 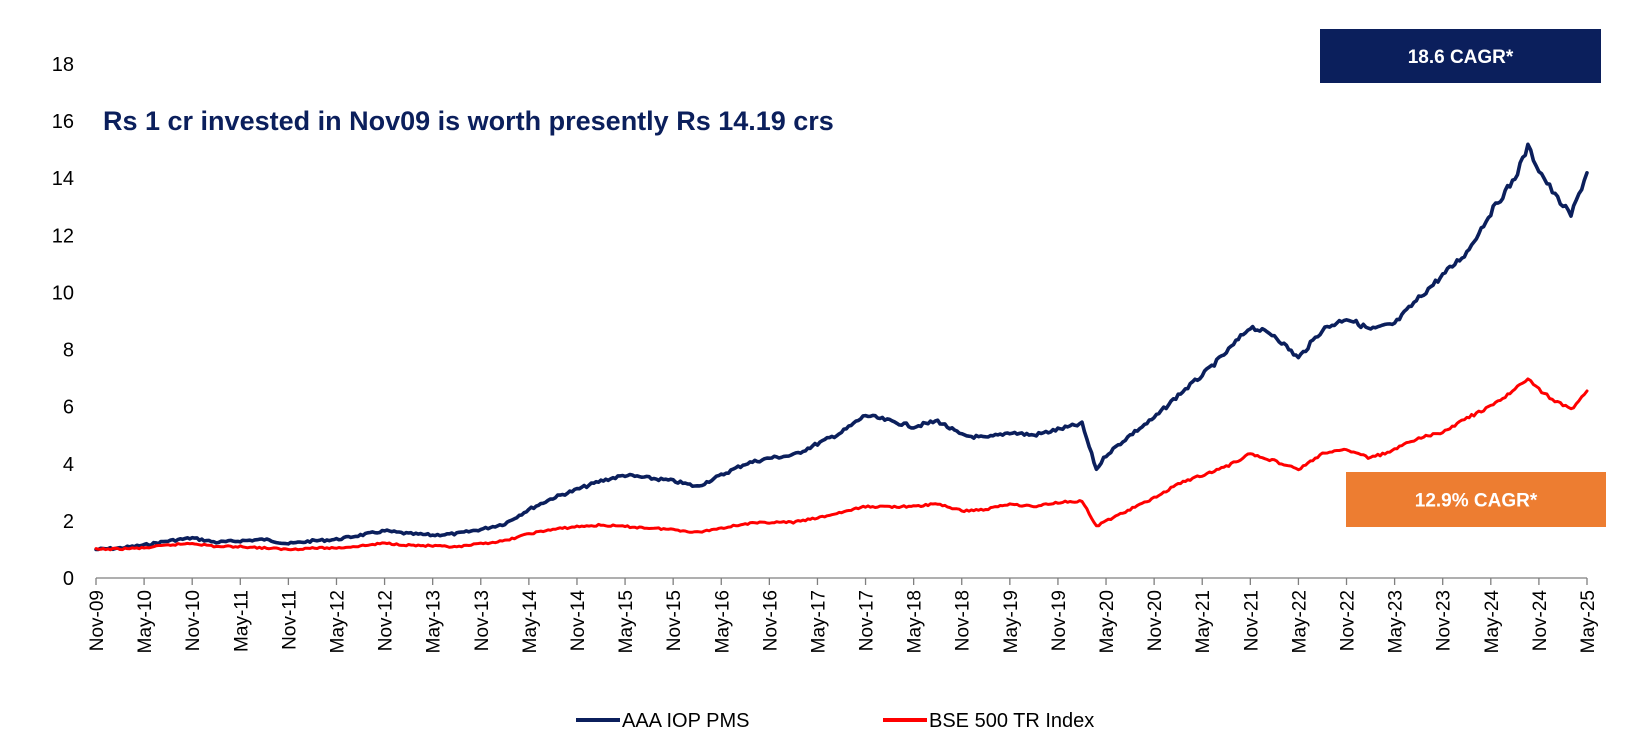 What do you see at coordinates (63, 293) in the screenshot?
I see `y-tick-label: 10` at bounding box center [63, 293].